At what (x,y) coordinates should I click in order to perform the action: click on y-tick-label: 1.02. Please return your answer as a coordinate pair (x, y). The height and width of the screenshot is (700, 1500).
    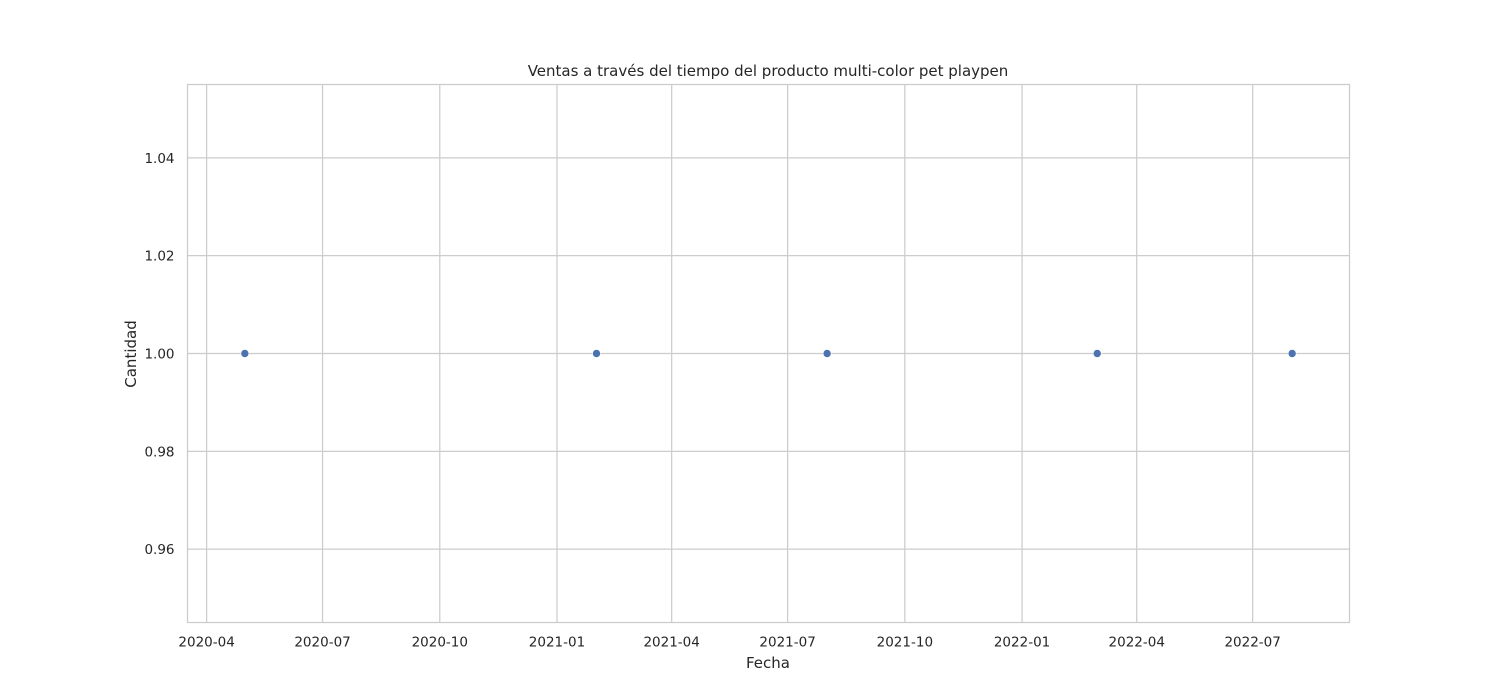
    Looking at the image, I should click on (159, 257).